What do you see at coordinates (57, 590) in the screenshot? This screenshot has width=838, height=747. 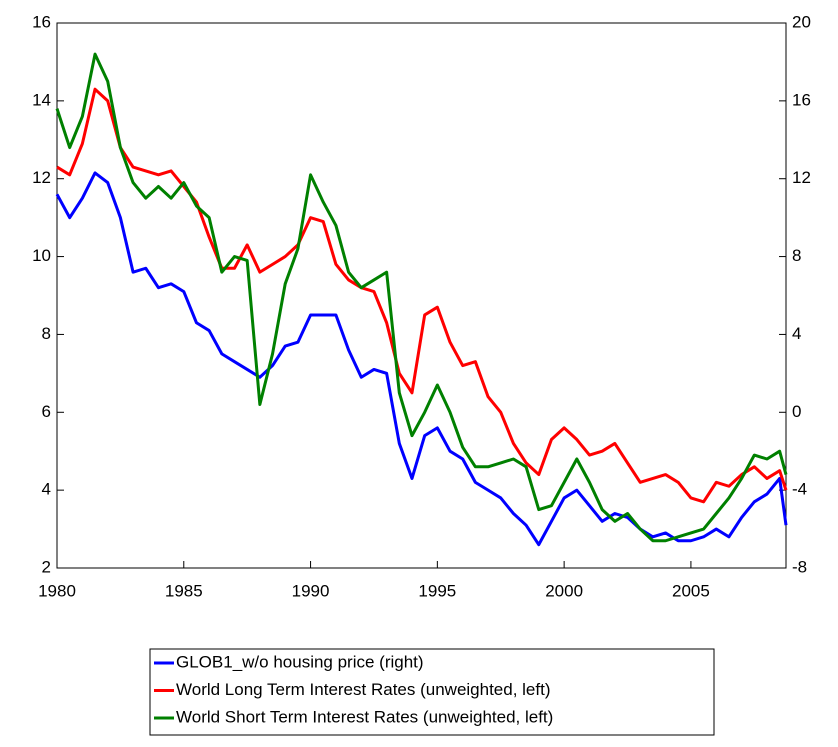 I see `x-tick-label: 1980` at bounding box center [57, 590].